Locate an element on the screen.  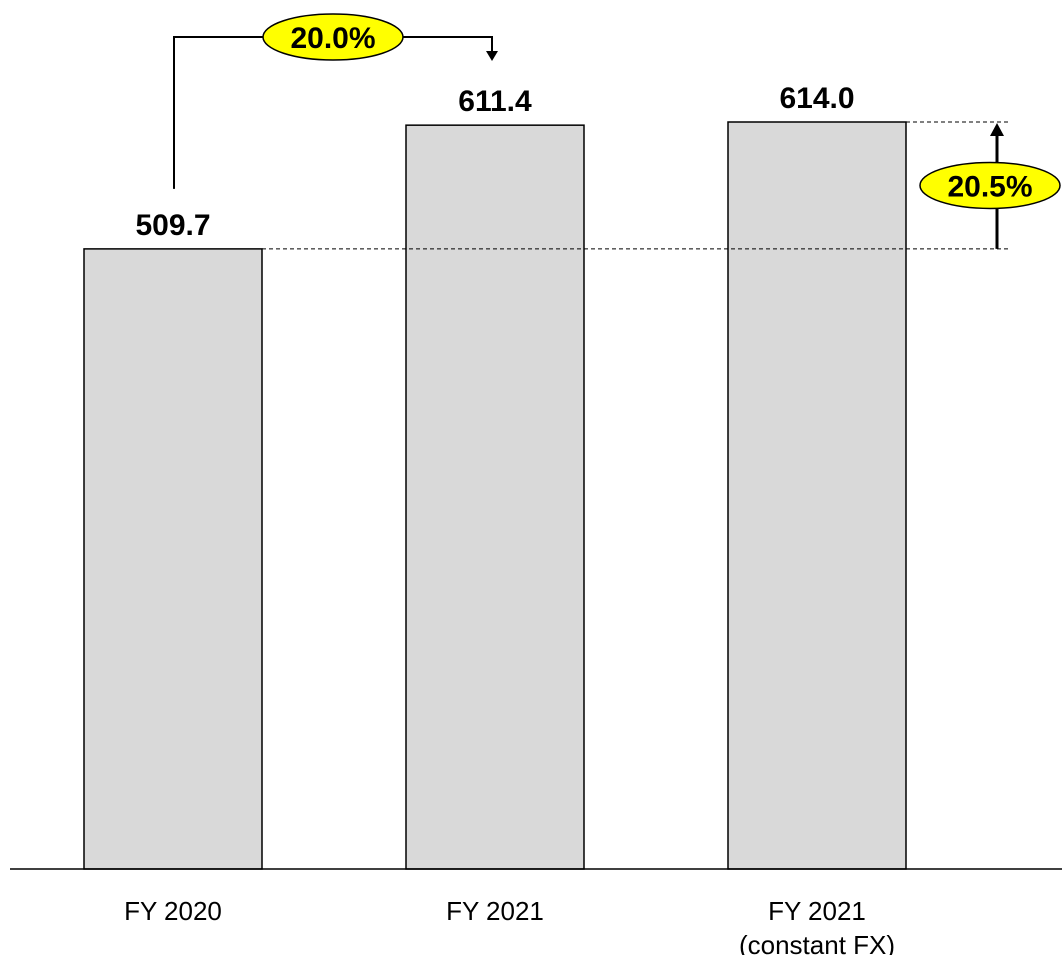
percent-badge-label: 20.5% is located at coordinates (989, 186).